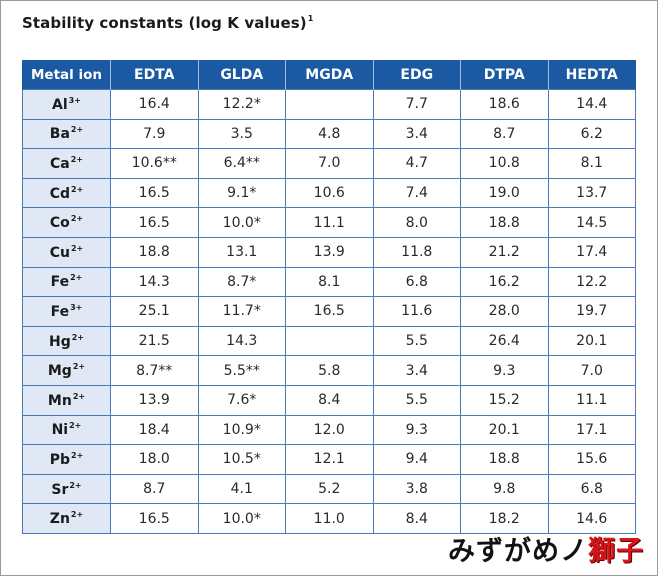 This screenshot has width=658, height=576. What do you see at coordinates (416, 341) in the screenshot?
I see `value-cell: 5.5` at bounding box center [416, 341].